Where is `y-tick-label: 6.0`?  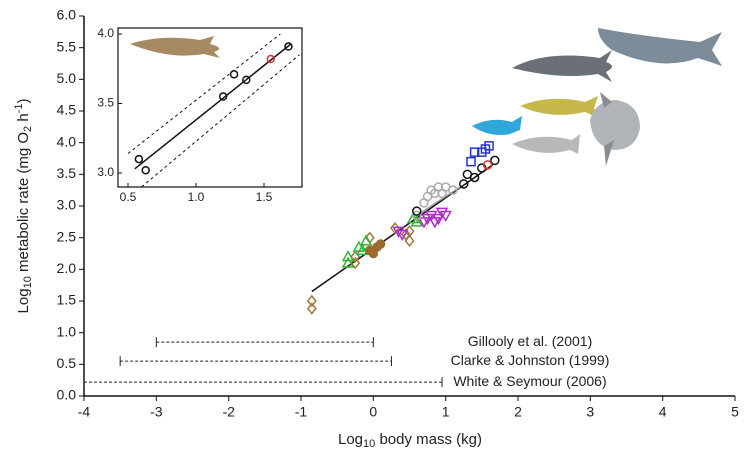
y-tick-label: 6.0 is located at coordinates (67, 15).